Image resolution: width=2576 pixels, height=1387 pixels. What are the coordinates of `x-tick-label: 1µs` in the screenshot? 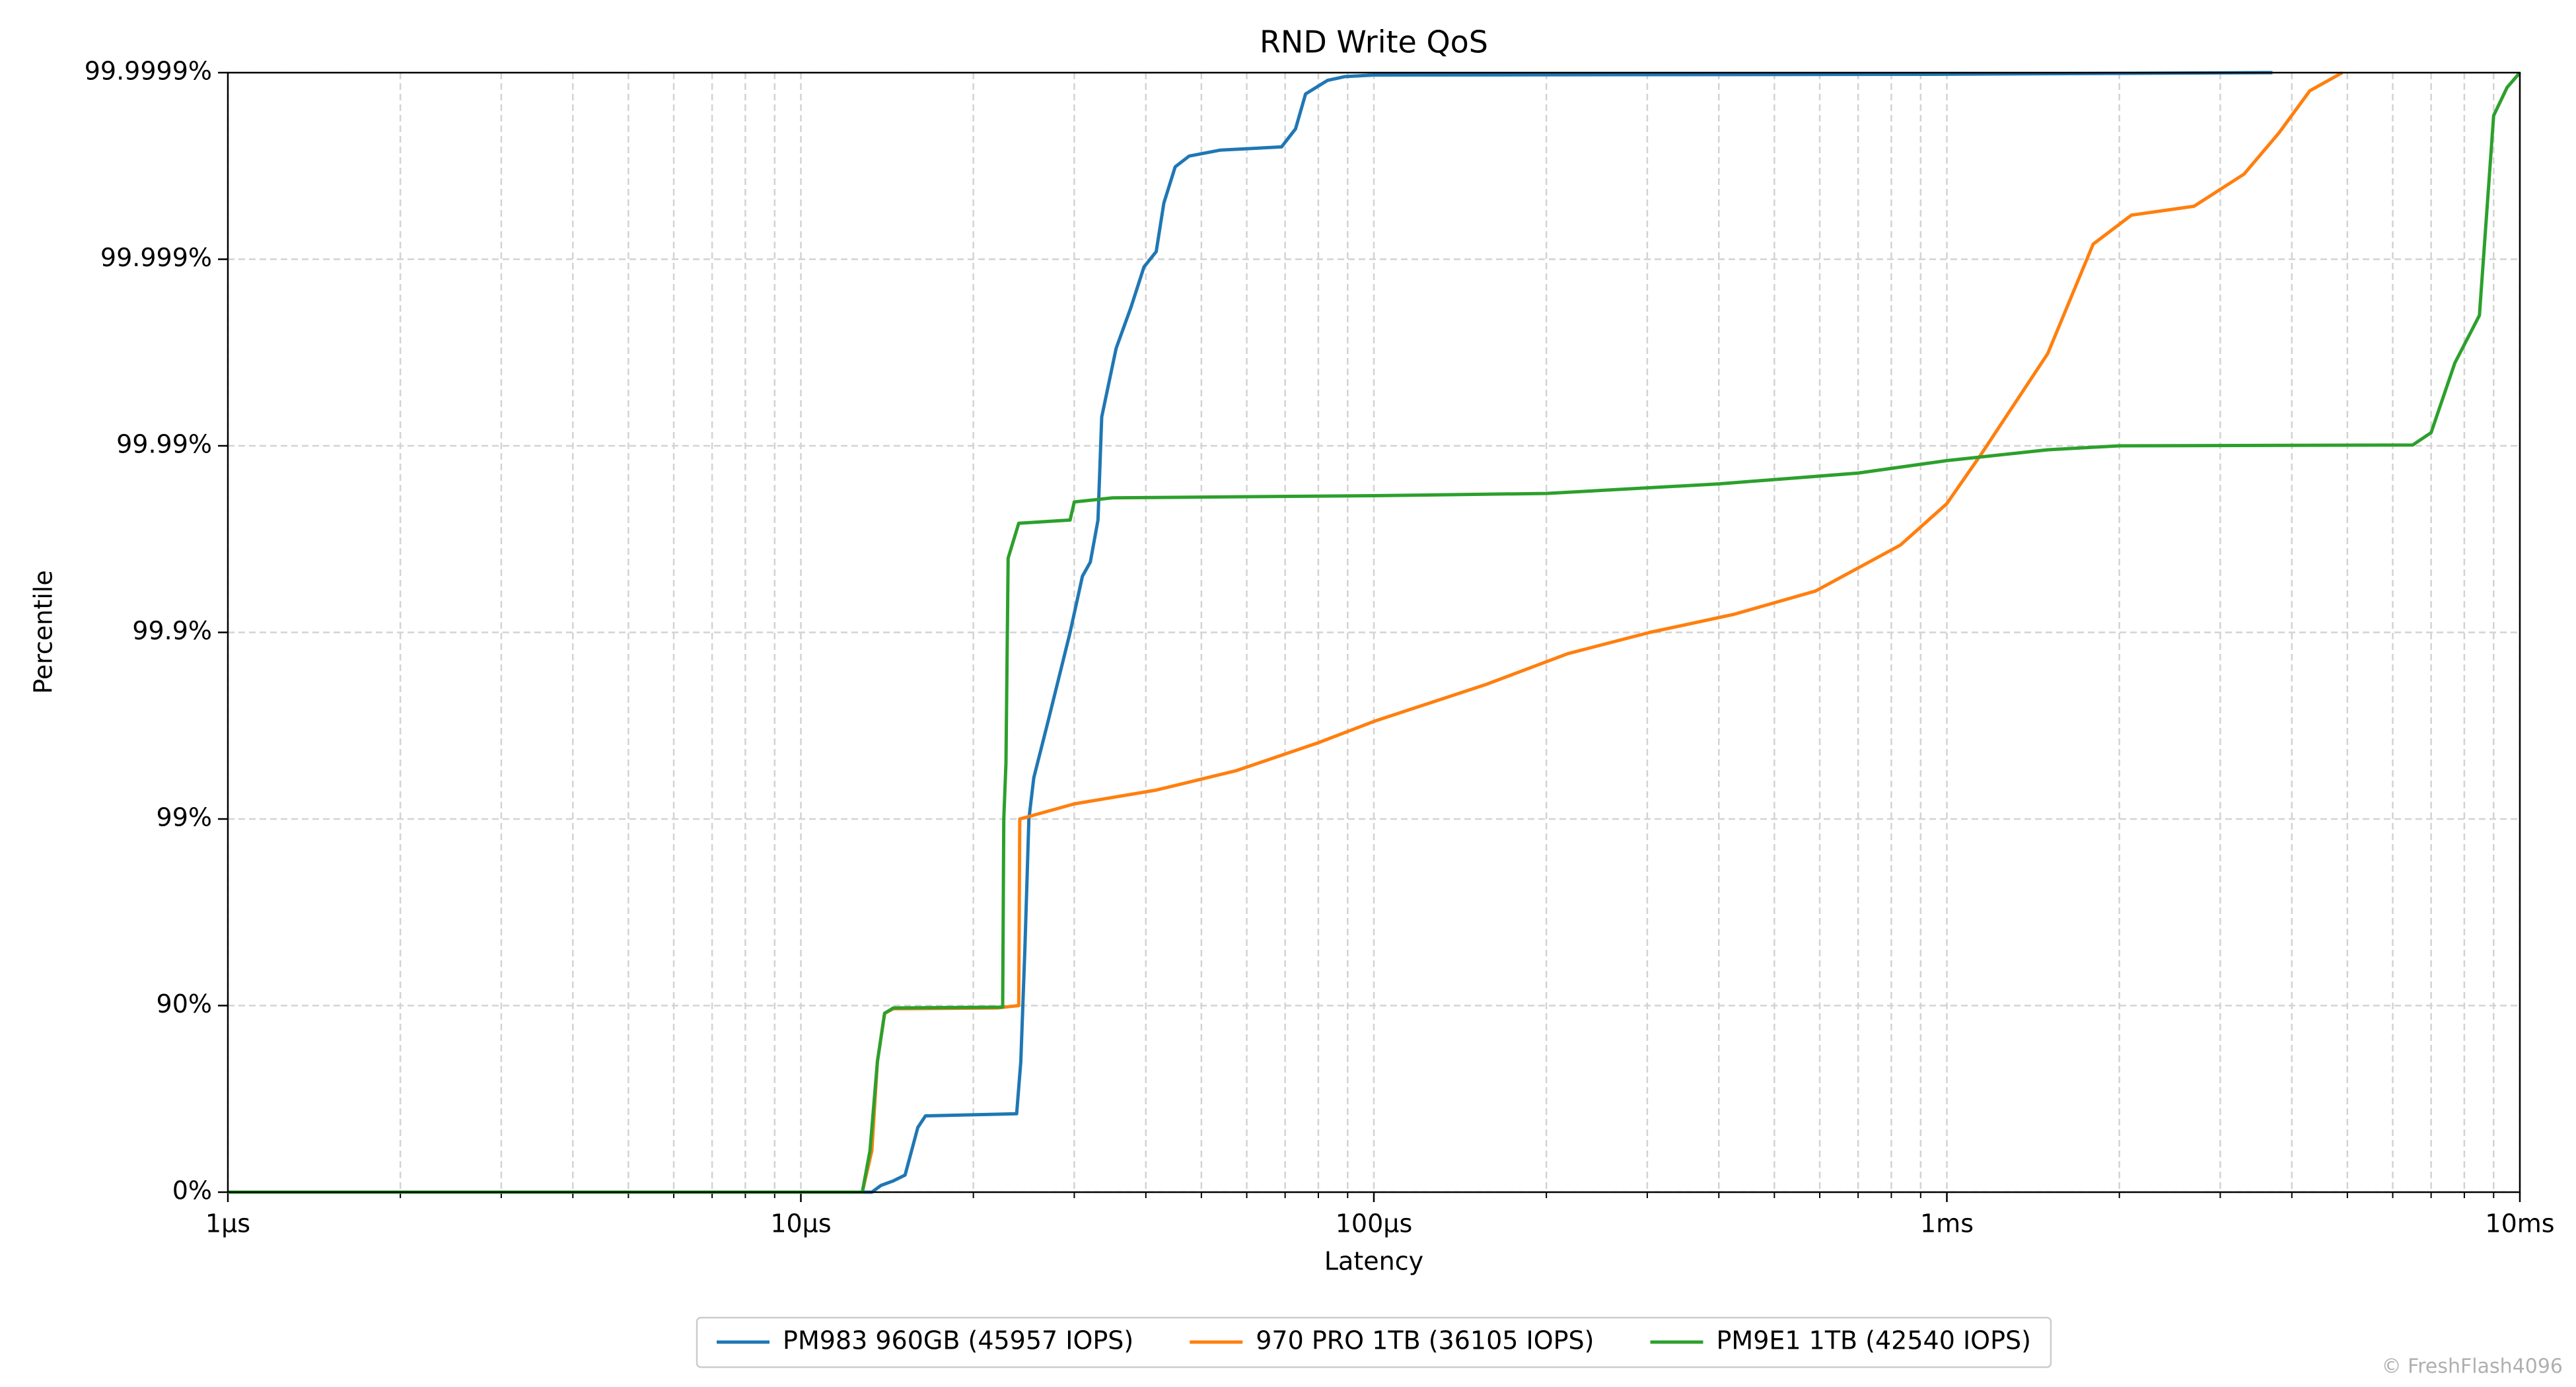 It's located at (227, 1223).